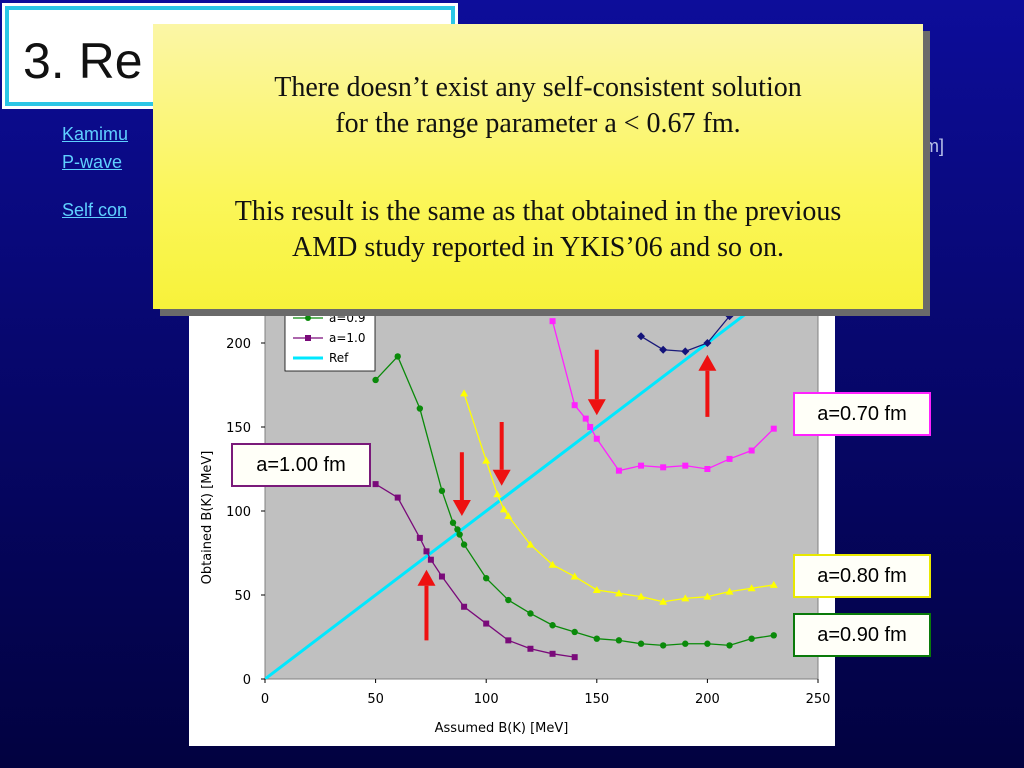 This screenshot has height=768, width=1024. I want to click on y-tick-label: 200, so click(238, 344).